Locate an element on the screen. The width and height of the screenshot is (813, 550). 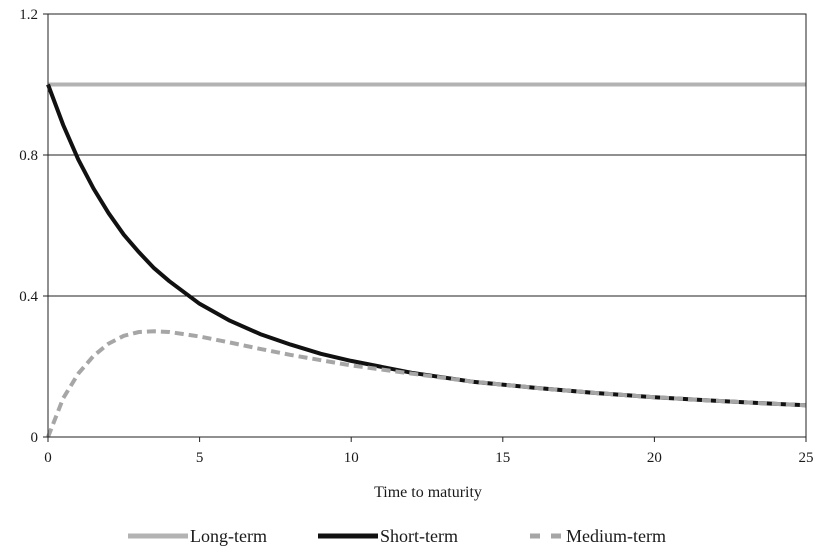
y-tick-label: 0.8 is located at coordinates (28, 156).